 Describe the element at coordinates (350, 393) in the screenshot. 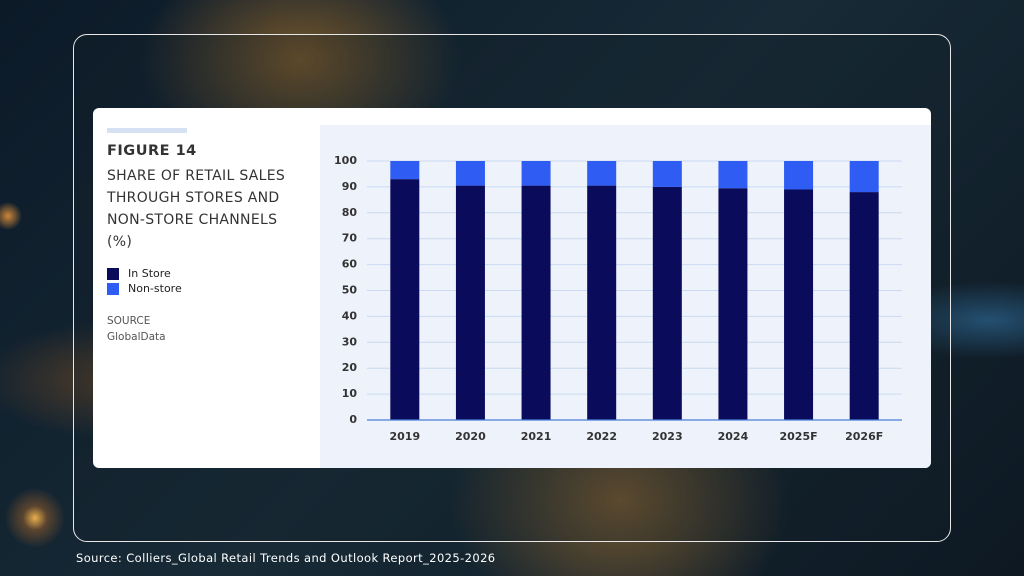

I see `y-tick-label: 10` at that location.